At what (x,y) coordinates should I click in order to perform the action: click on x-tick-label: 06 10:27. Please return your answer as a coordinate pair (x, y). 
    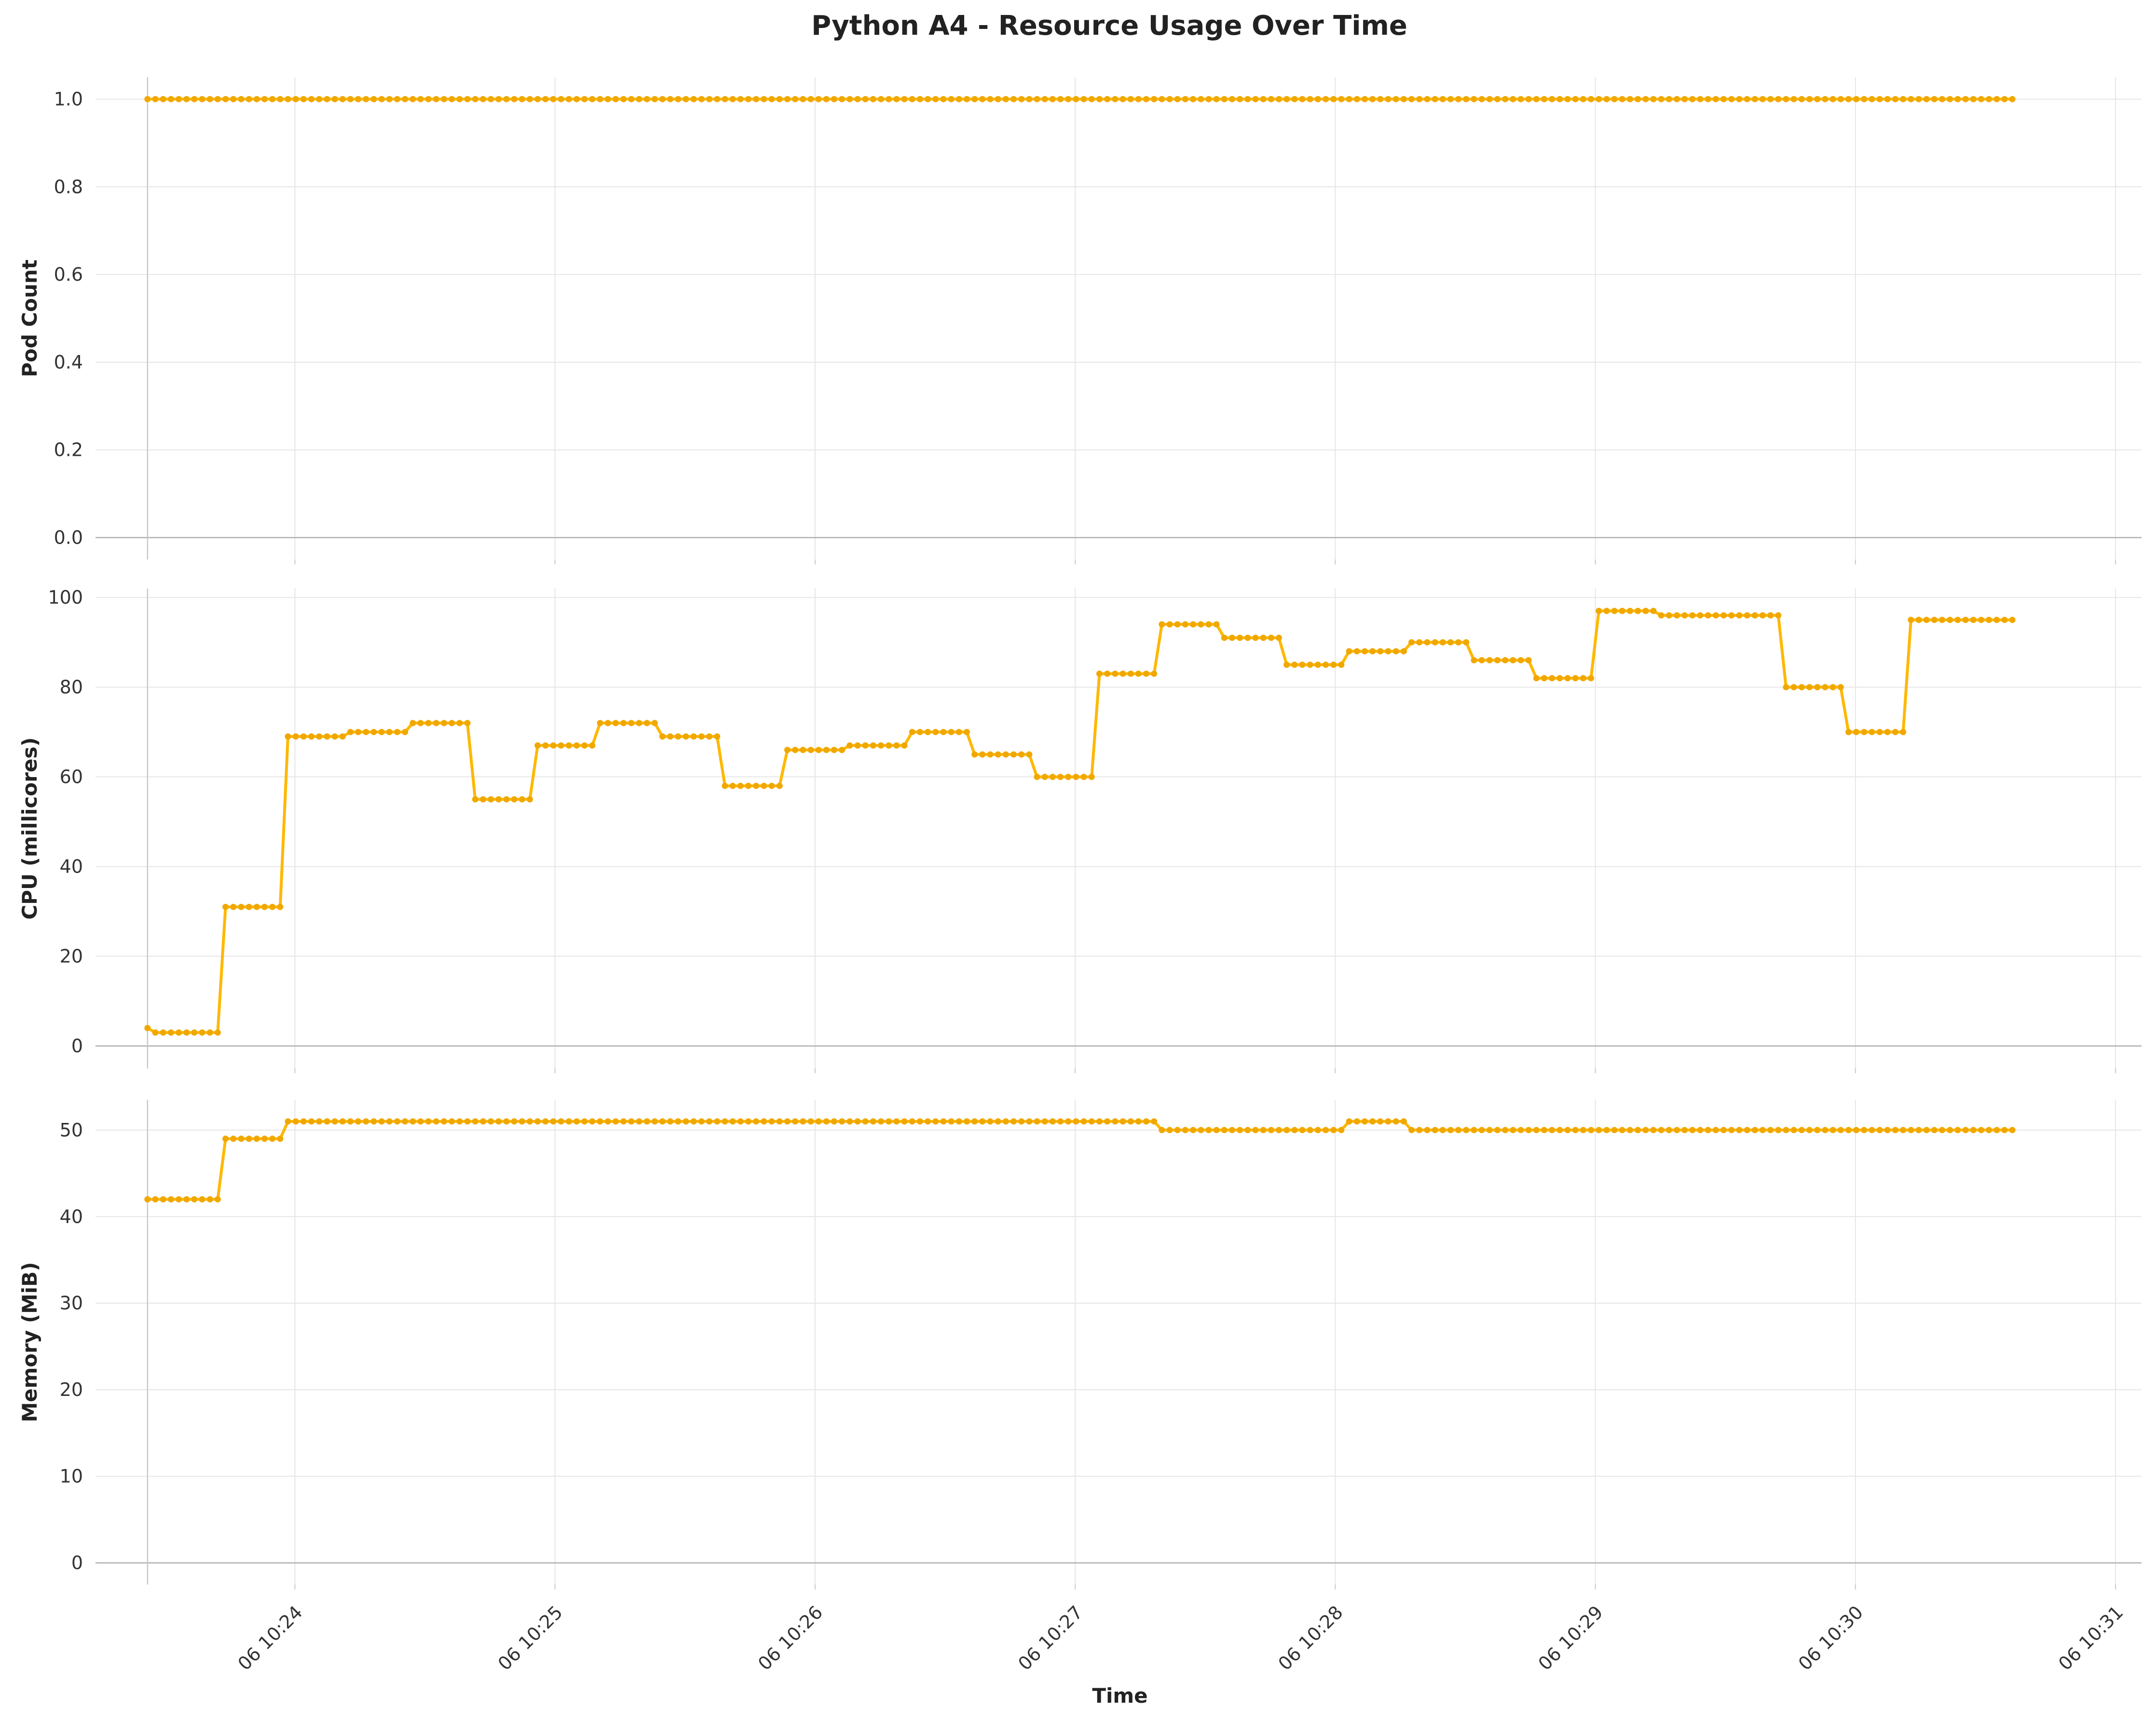
    Looking at the image, I should click on (1050, 1637).